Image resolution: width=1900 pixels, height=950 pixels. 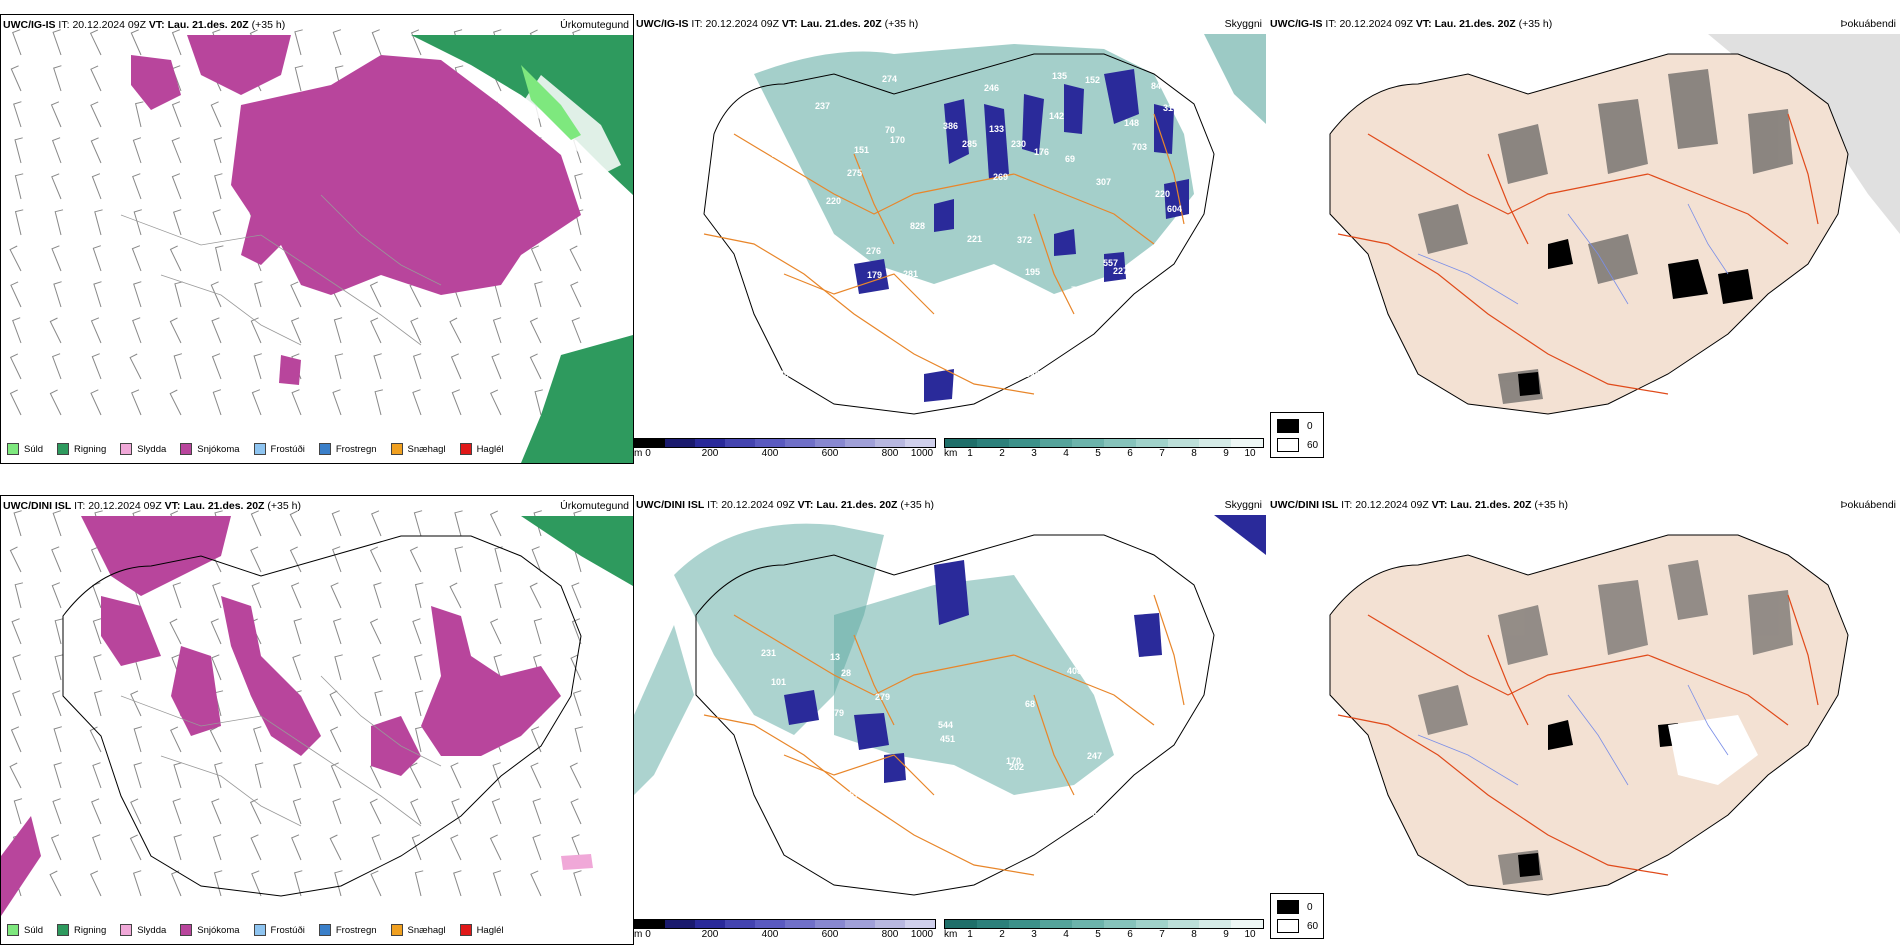 What do you see at coordinates (1614, 224) in the screenshot?
I see `fog-map-row1` at bounding box center [1614, 224].